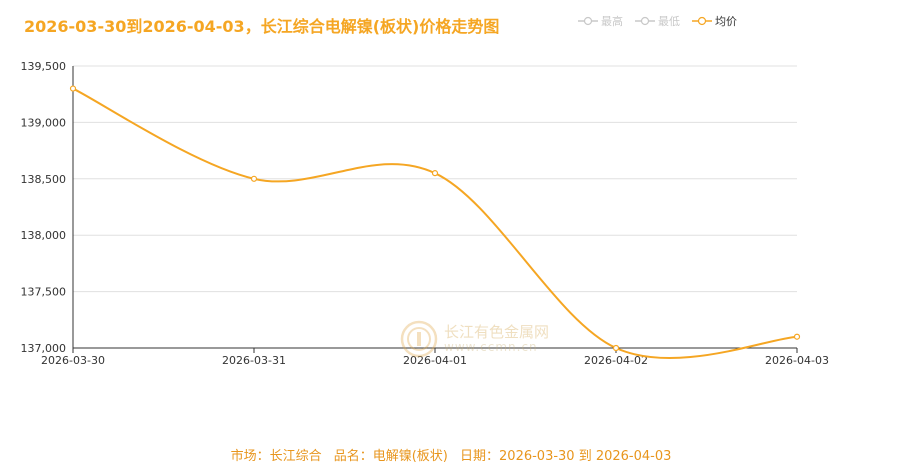  Describe the element at coordinates (254, 360) in the screenshot. I see `x-tick-label: 2026-03-31` at that location.